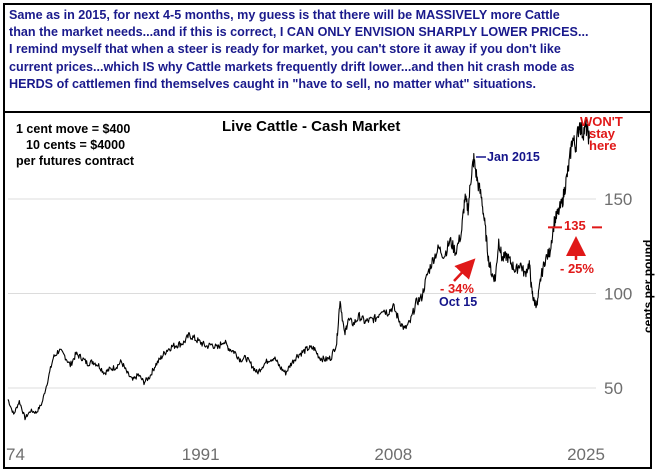 This screenshot has width=657, height=473. I want to click on wont-stay-label-1: WON'T, so click(601, 121).